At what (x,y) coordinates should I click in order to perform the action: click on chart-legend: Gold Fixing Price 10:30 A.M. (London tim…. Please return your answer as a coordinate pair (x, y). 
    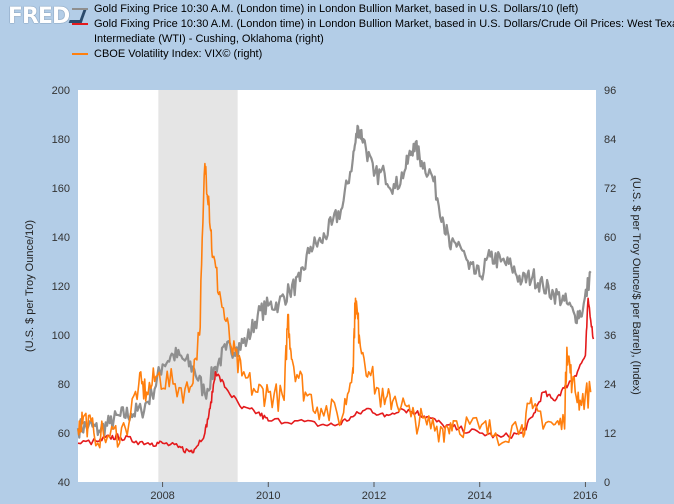
    Looking at the image, I should click on (373, 32).